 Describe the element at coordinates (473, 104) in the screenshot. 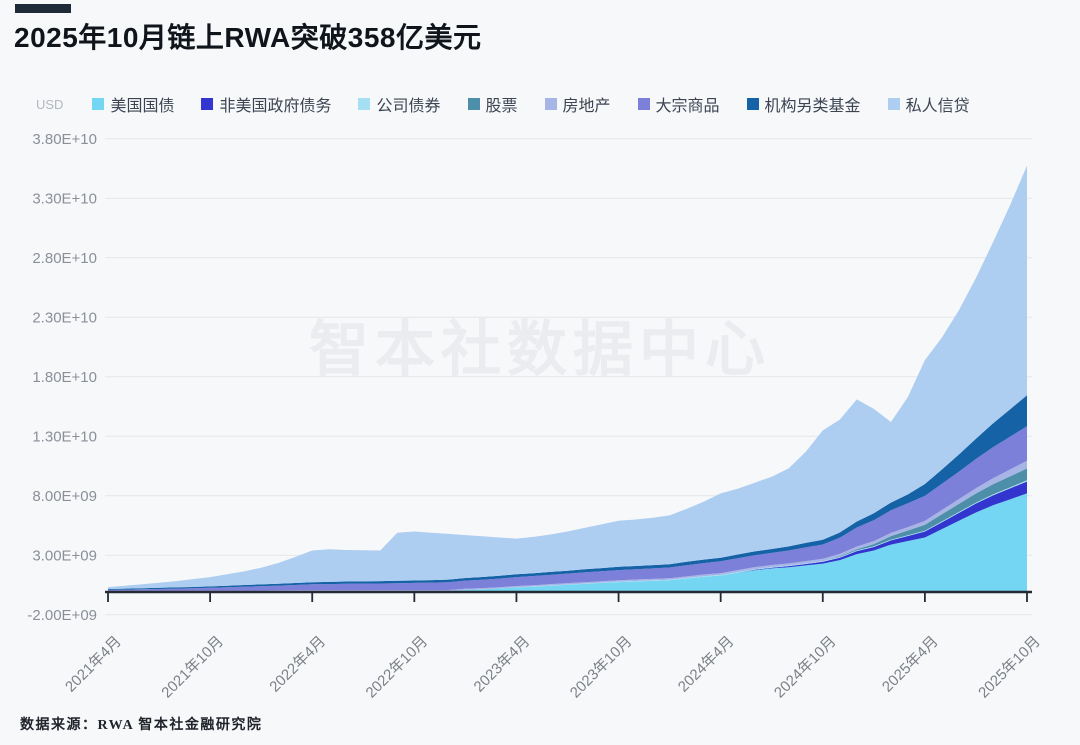

I see `legend-swatch-stocks` at that location.